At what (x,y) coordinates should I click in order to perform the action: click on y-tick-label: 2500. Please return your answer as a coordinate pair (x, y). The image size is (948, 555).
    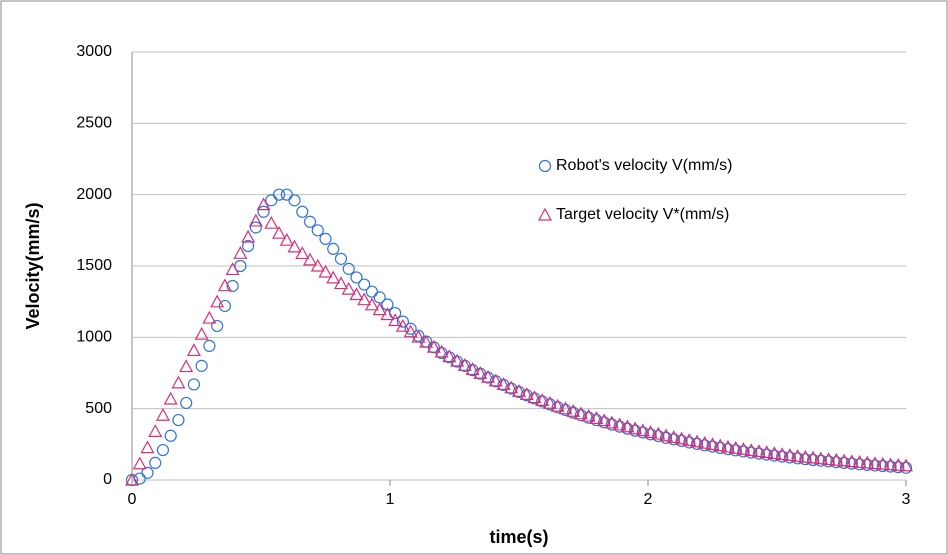
    Looking at the image, I should click on (94, 123).